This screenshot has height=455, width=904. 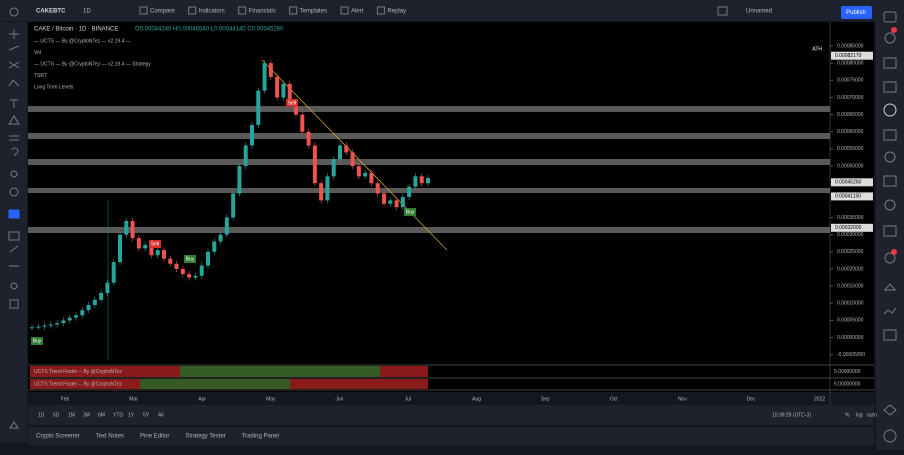 I want to click on price-tag-label: 0.00041150, so click(x=848, y=197).